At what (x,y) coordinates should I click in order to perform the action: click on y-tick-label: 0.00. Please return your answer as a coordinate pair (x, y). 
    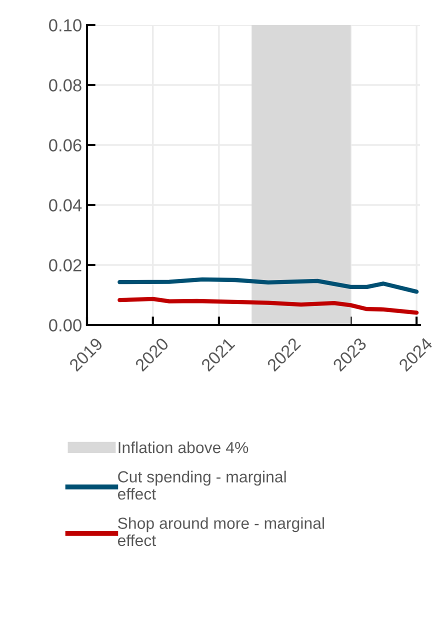
    Looking at the image, I should click on (65, 325).